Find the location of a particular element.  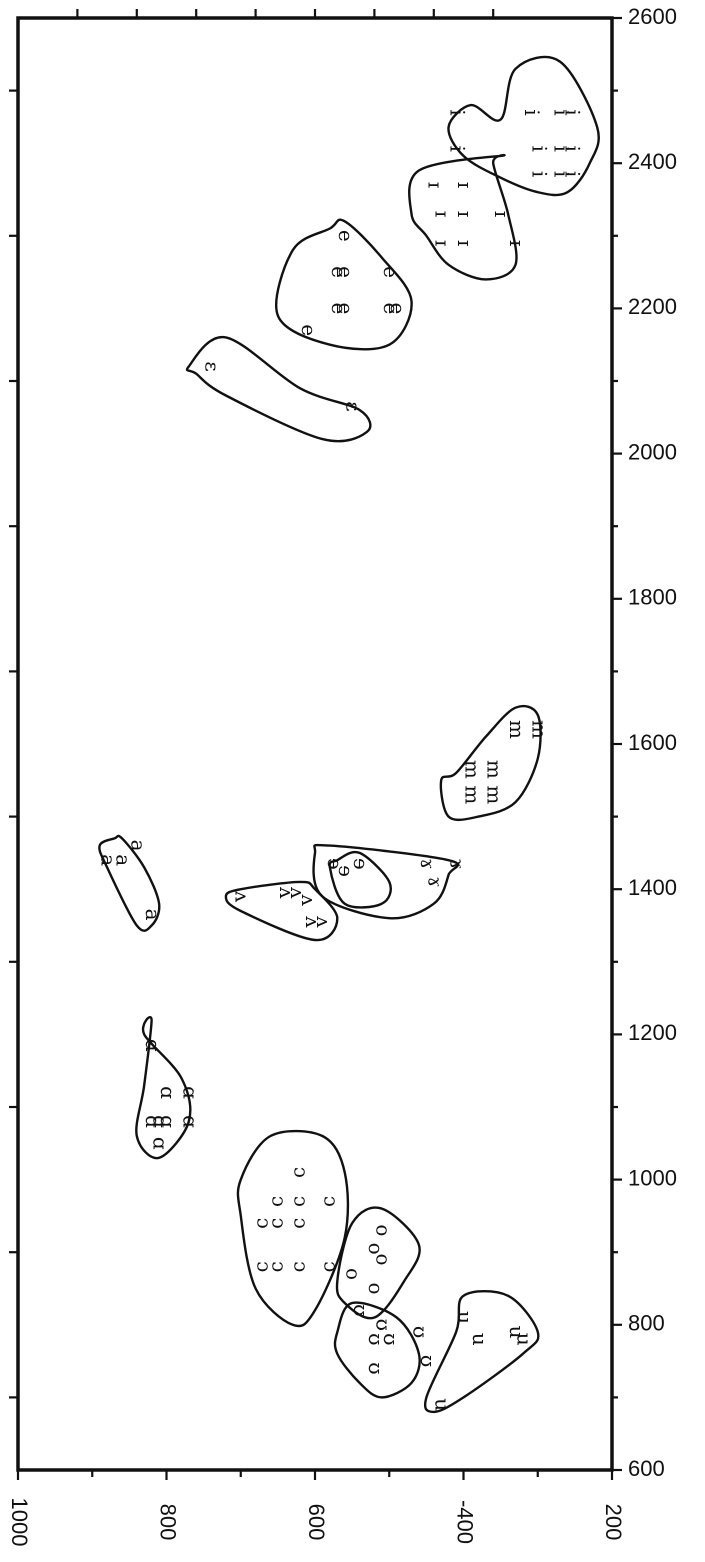

f2-tick-label: 1400 is located at coordinates (652, 887).